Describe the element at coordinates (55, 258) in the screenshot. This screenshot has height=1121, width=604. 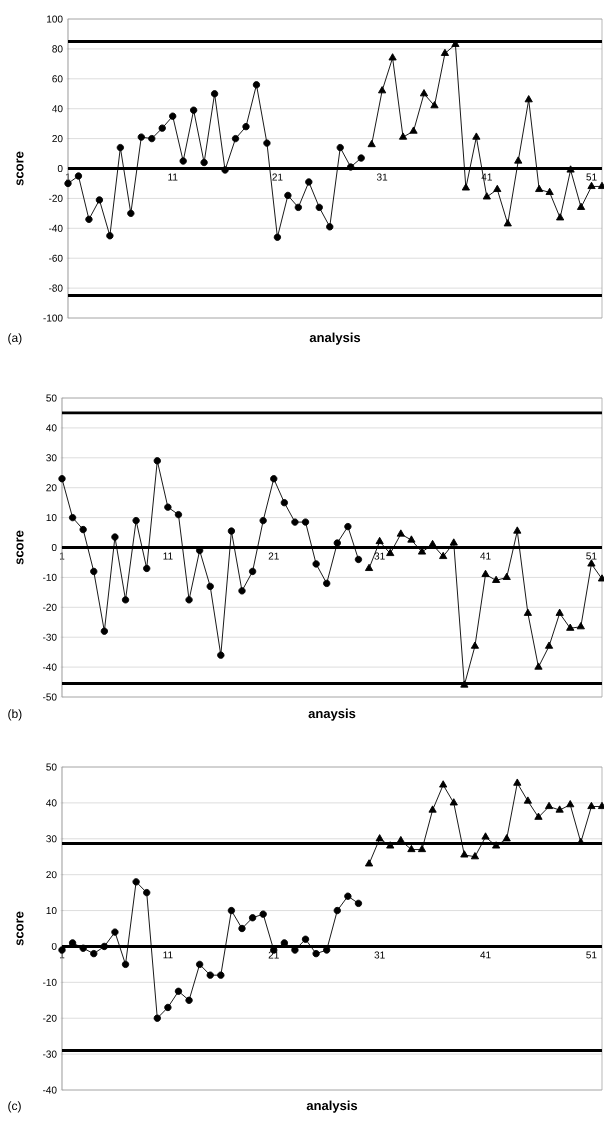
I see `y-tick-label: -60` at that location.